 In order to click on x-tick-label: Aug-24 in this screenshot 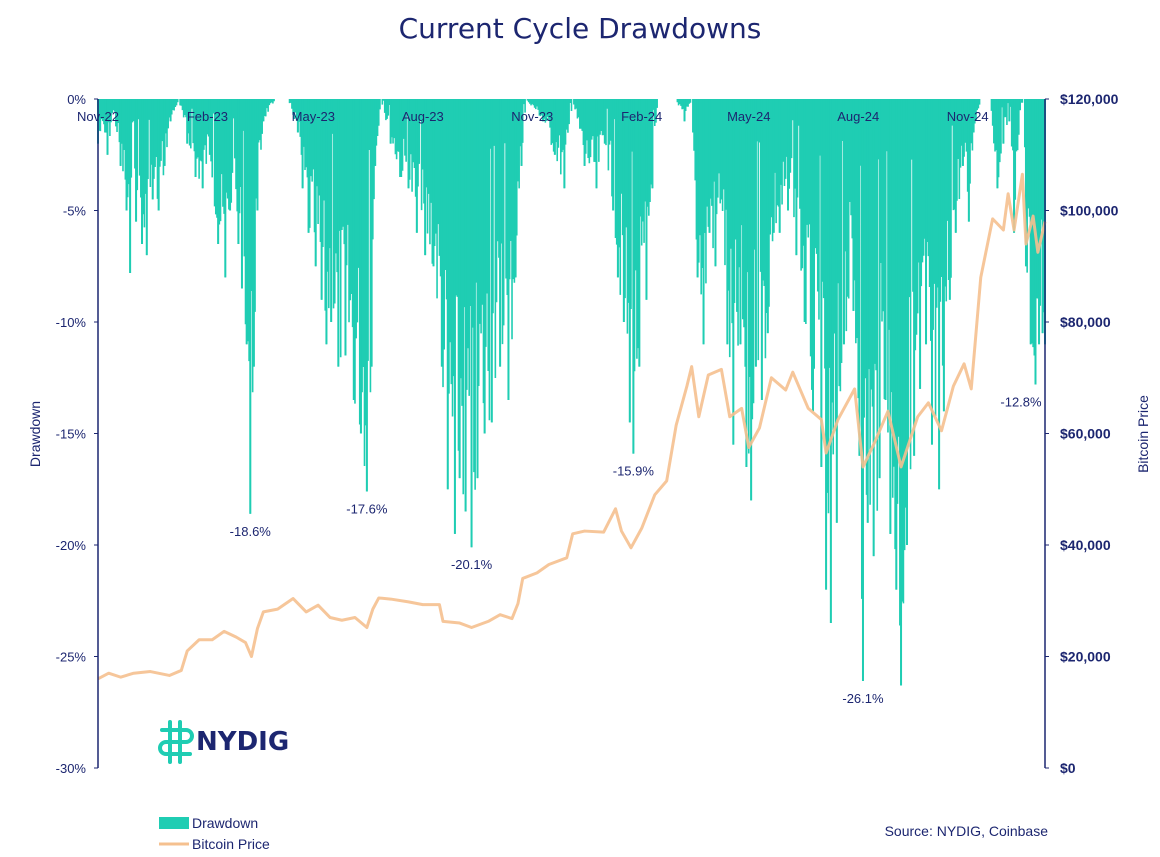, I will do `click(858, 116)`.